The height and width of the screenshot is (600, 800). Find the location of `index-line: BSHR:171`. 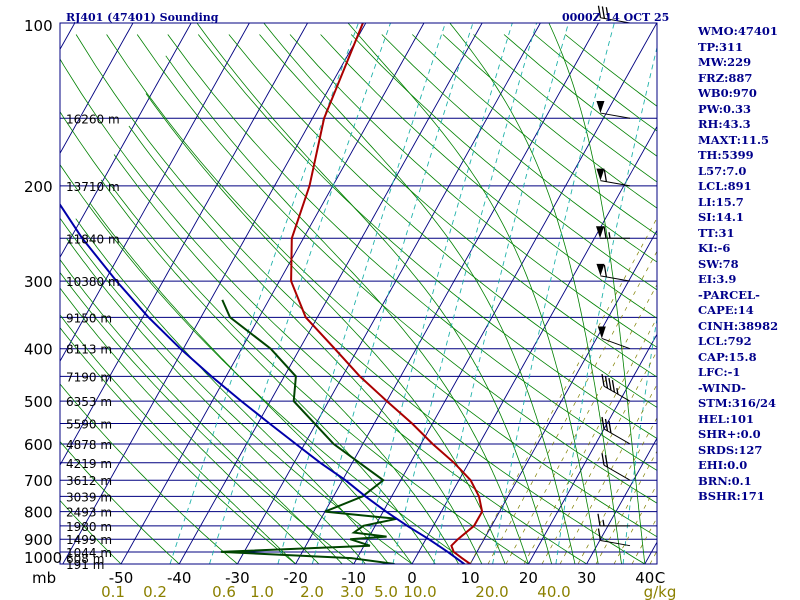

index-line: BSHR:171 is located at coordinates (731, 496).